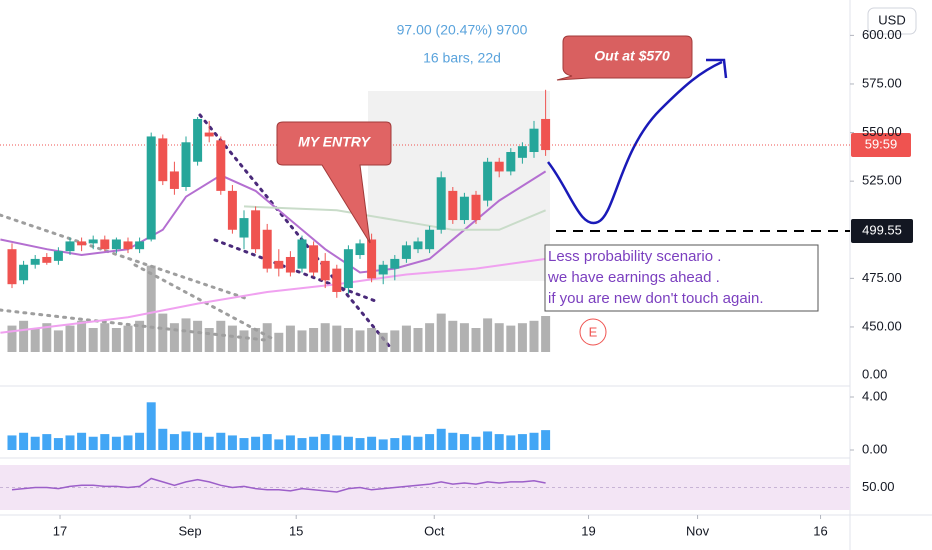 The width and height of the screenshot is (932, 550). What do you see at coordinates (634, 256) in the screenshot?
I see `note-line: Less probability scenario .` at bounding box center [634, 256].